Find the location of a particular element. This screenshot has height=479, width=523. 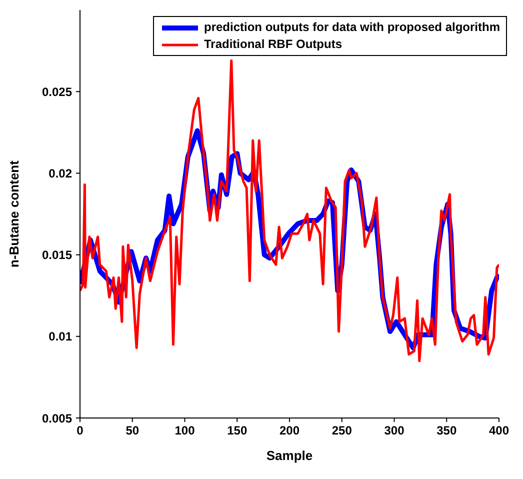

x-axis-title: Sample is located at coordinates (289, 455).